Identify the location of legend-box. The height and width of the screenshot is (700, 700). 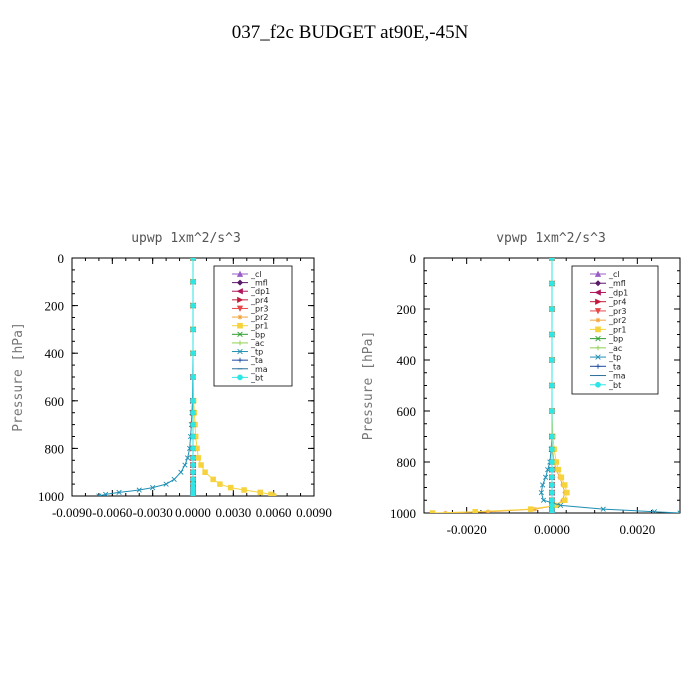
(253, 326).